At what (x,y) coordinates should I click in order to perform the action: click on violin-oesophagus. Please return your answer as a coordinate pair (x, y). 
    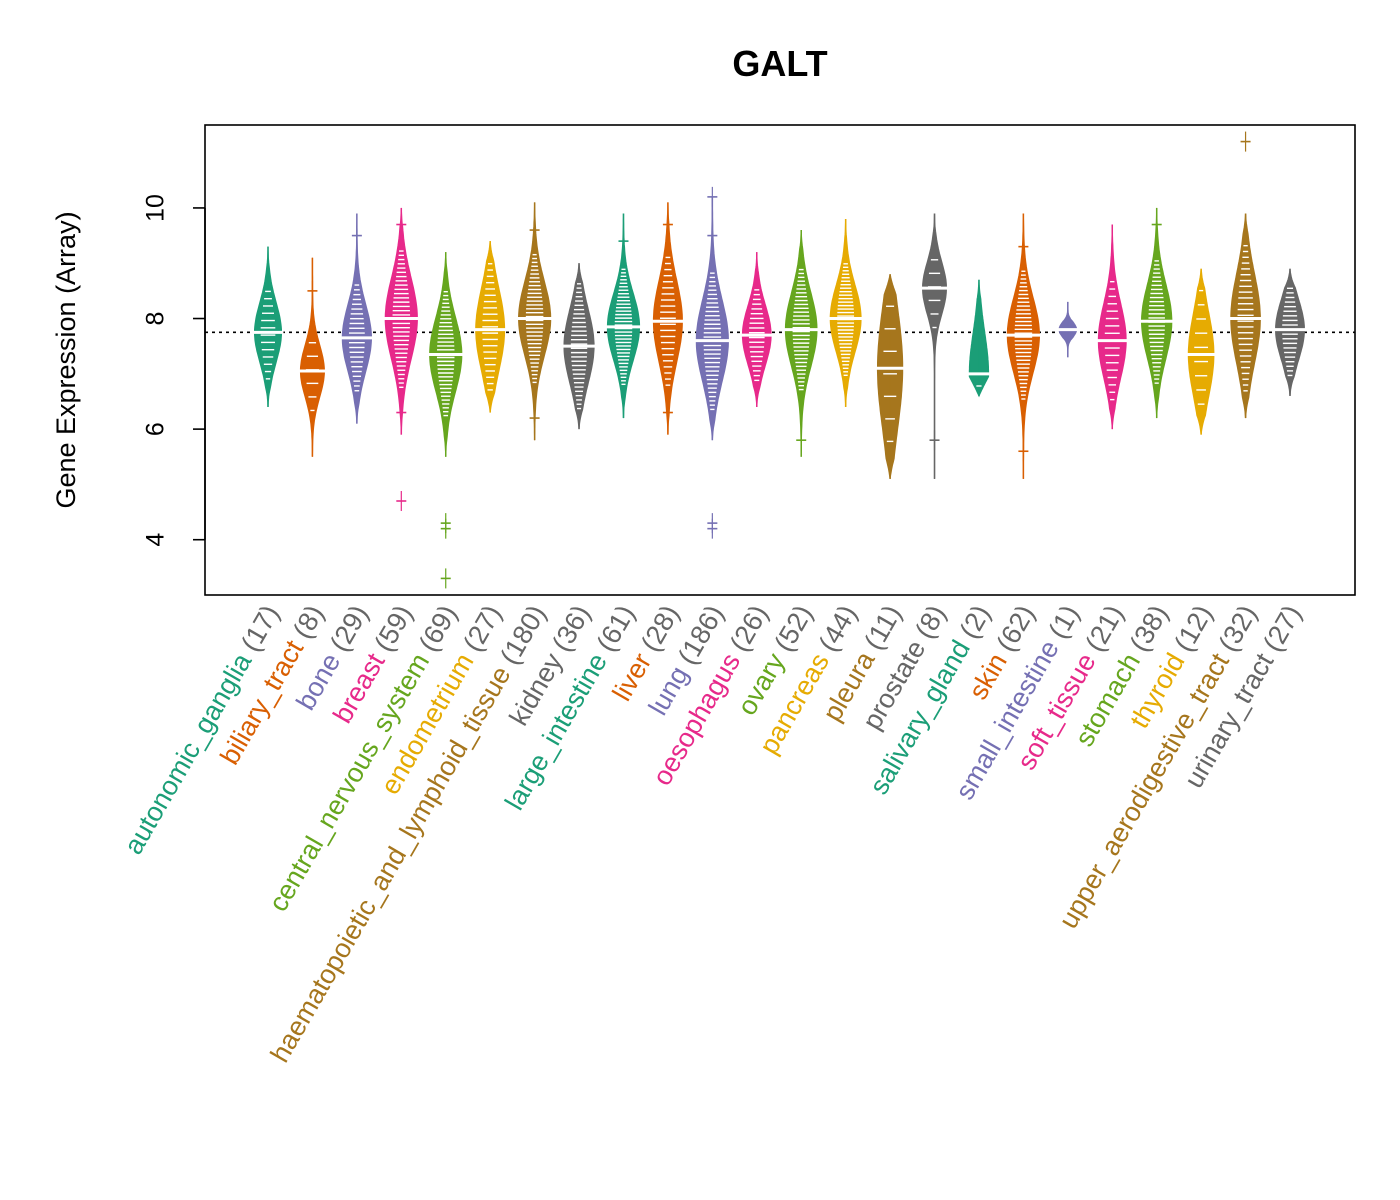
    Looking at the image, I should click on (757, 330).